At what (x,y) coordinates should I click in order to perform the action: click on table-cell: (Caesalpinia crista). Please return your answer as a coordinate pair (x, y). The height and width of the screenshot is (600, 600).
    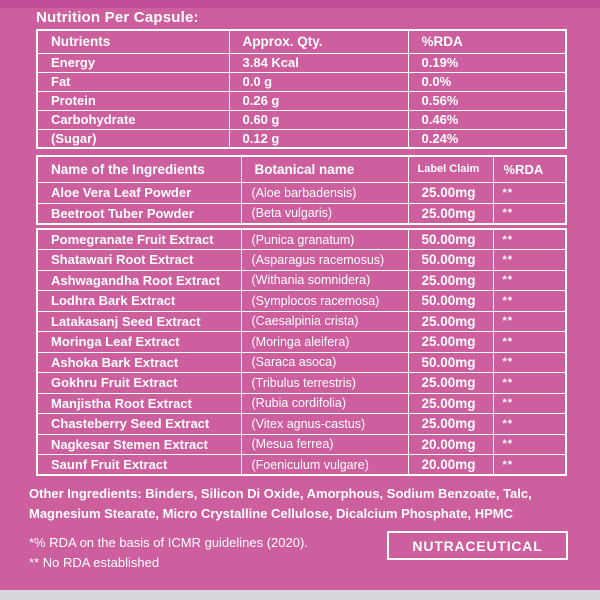
    Looking at the image, I should click on (324, 321).